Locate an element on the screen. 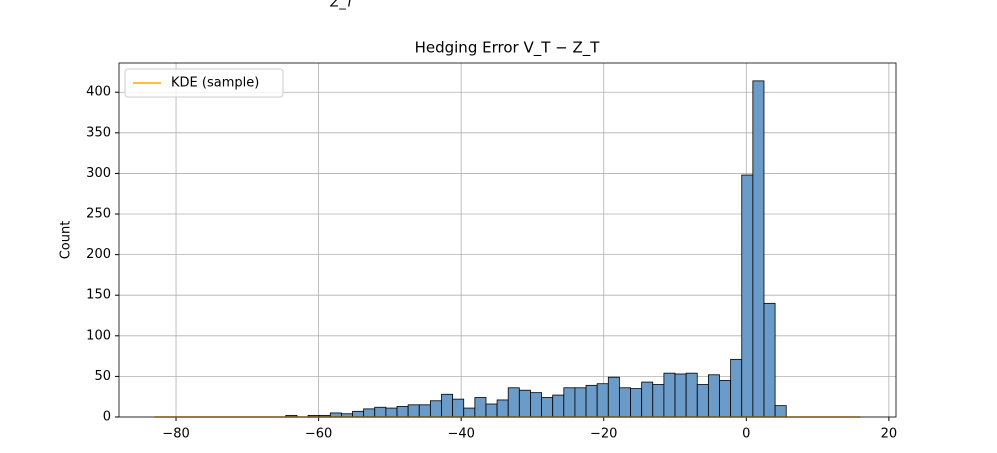  y-tick-label: 200 is located at coordinates (98, 254).